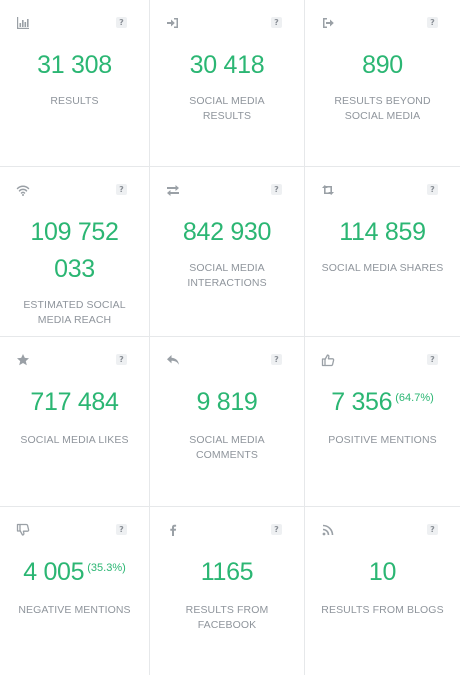 This screenshot has width=460, height=675. Describe the element at coordinates (23, 530) in the screenshot. I see `thumbs-down-icon` at that location.